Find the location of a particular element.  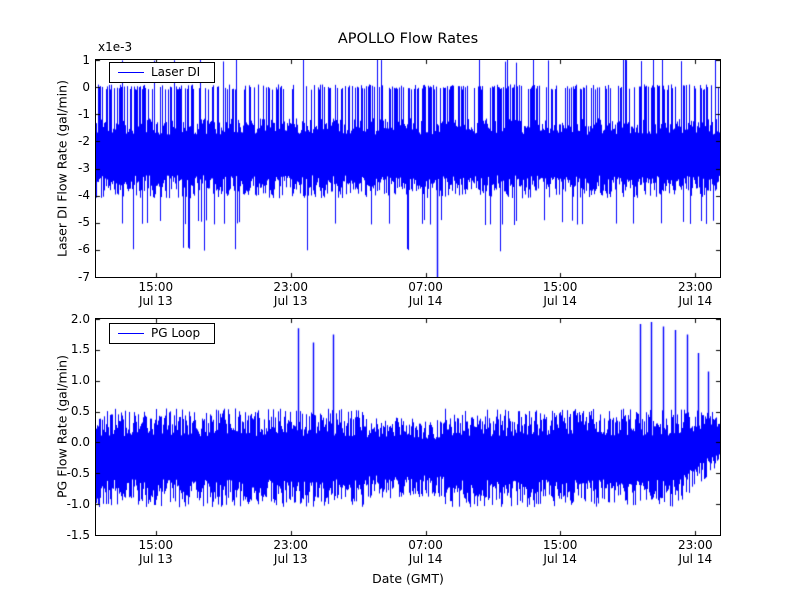

y-tick-label: -1 is located at coordinates (84, 113).